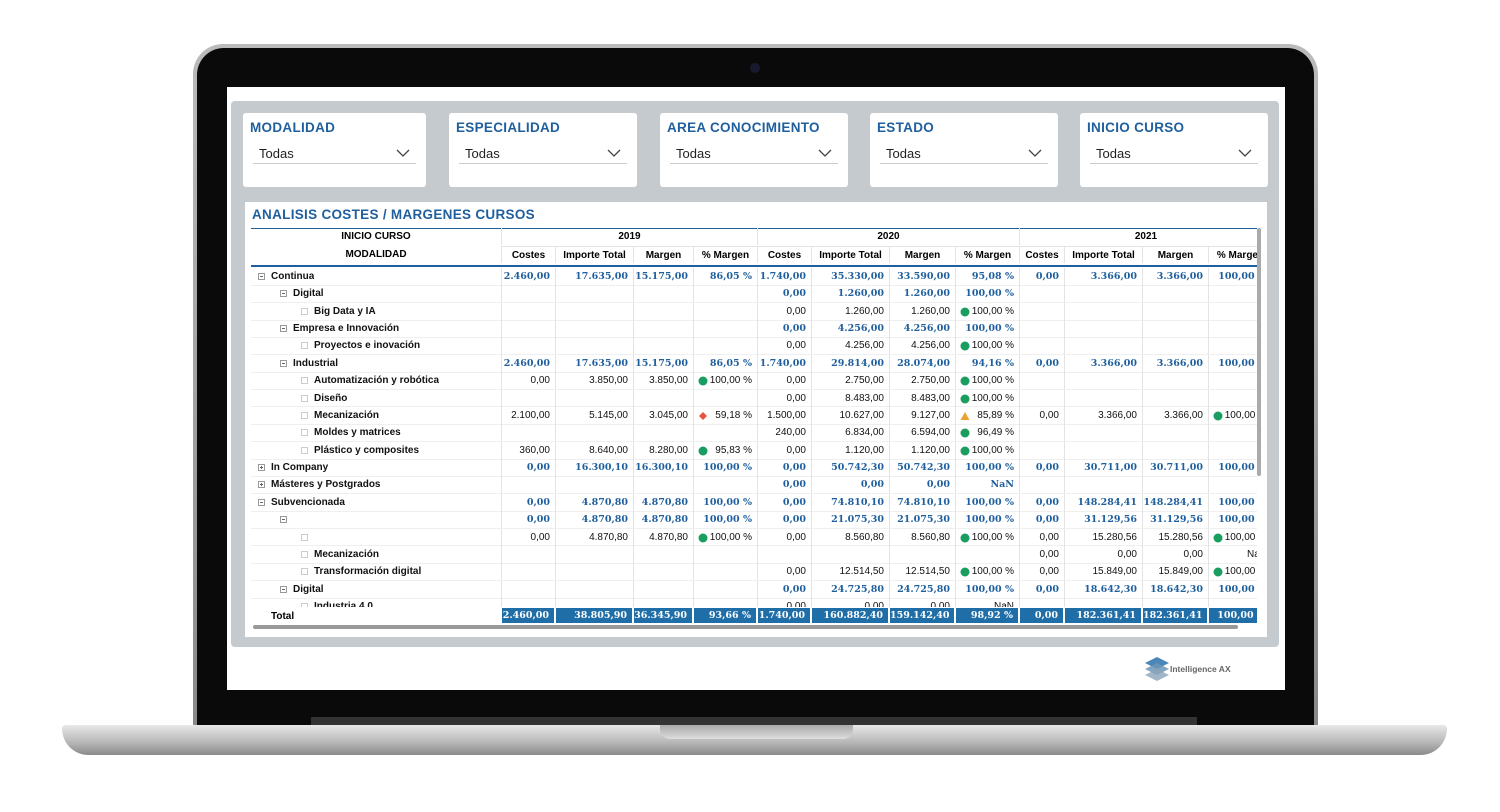  I want to click on chevron, so click(1035, 153).